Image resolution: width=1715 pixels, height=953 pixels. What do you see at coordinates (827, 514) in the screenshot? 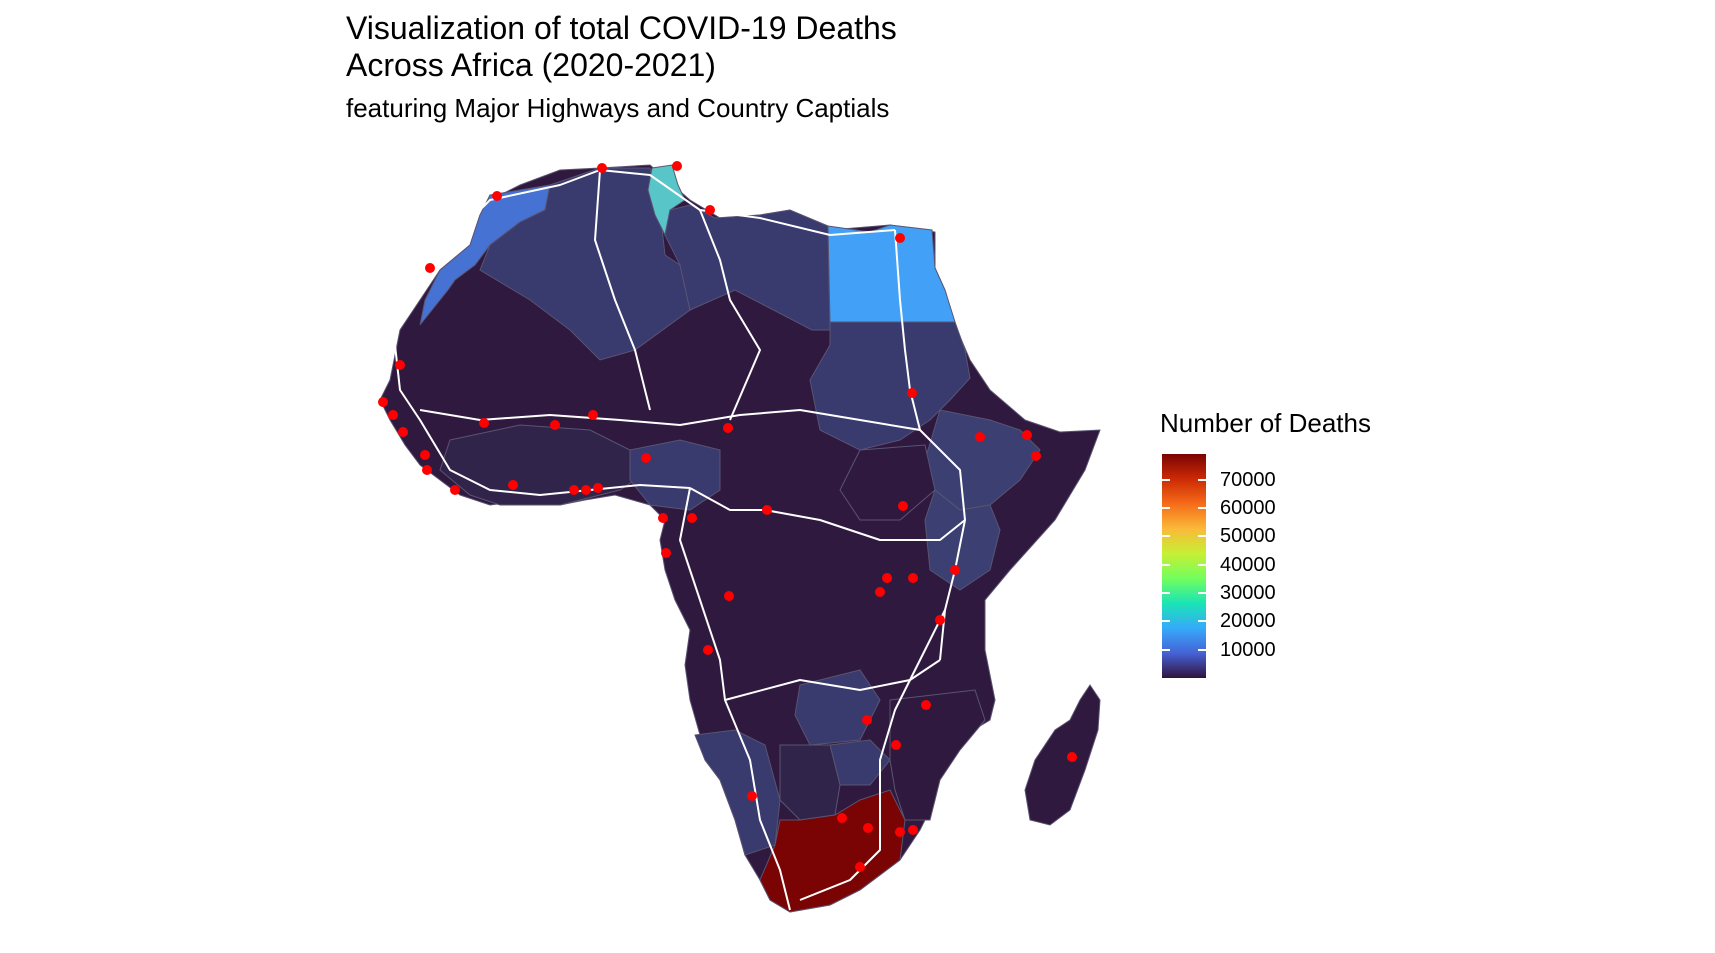
I see `highway-central` at bounding box center [827, 514].